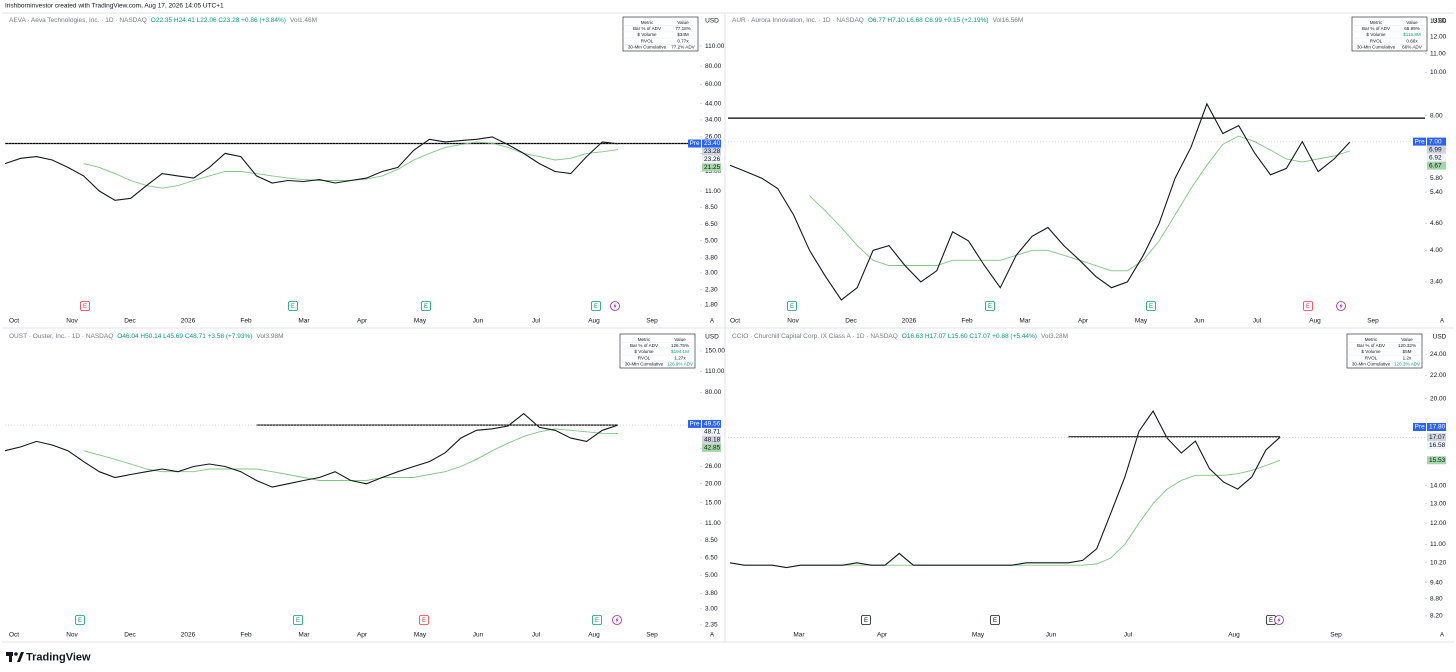 This screenshot has width=1456, height=672. Describe the element at coordinates (1438, 354) in the screenshot. I see `y-tick-label: 24.00` at that location.